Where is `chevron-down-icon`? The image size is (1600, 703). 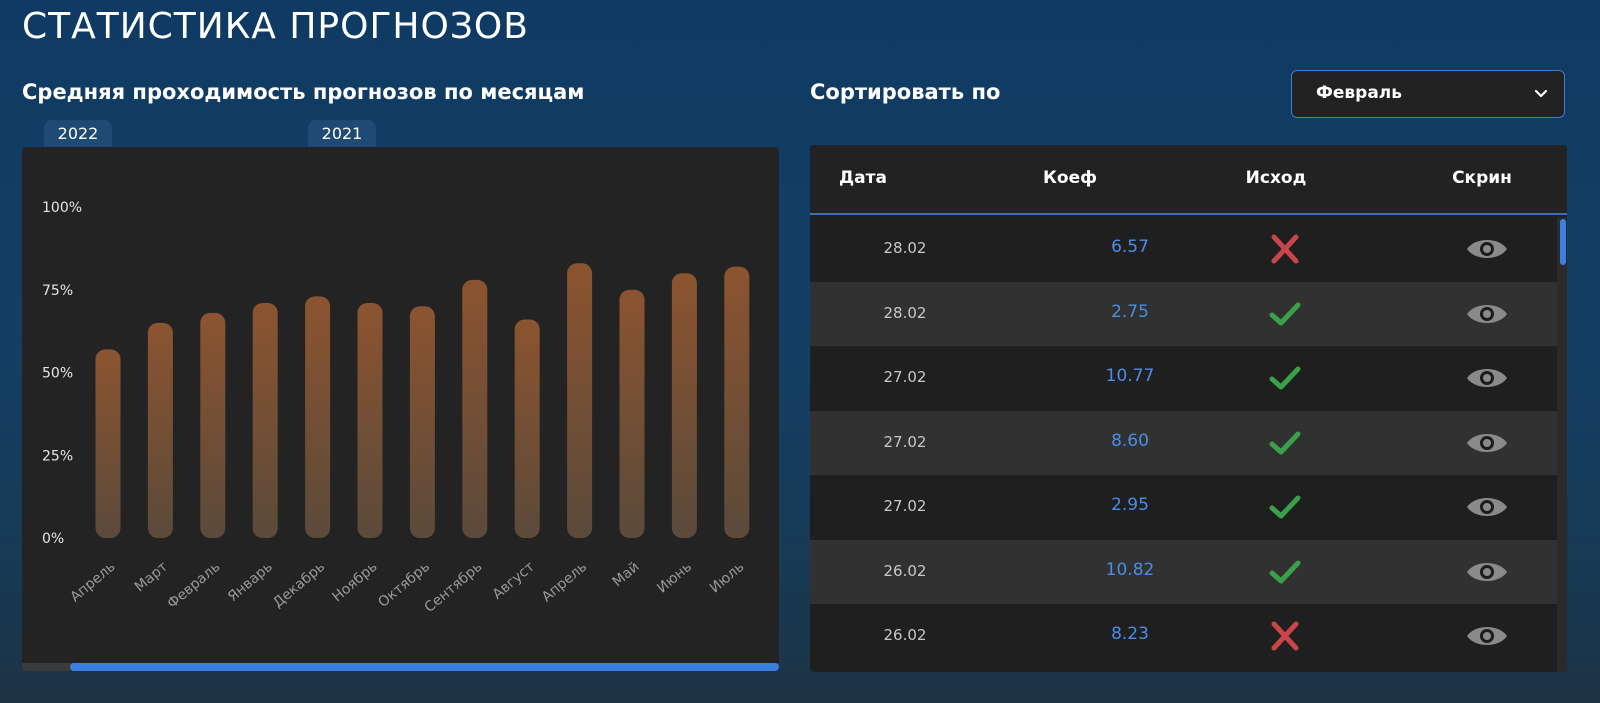 chevron-down-icon is located at coordinates (1541, 93).